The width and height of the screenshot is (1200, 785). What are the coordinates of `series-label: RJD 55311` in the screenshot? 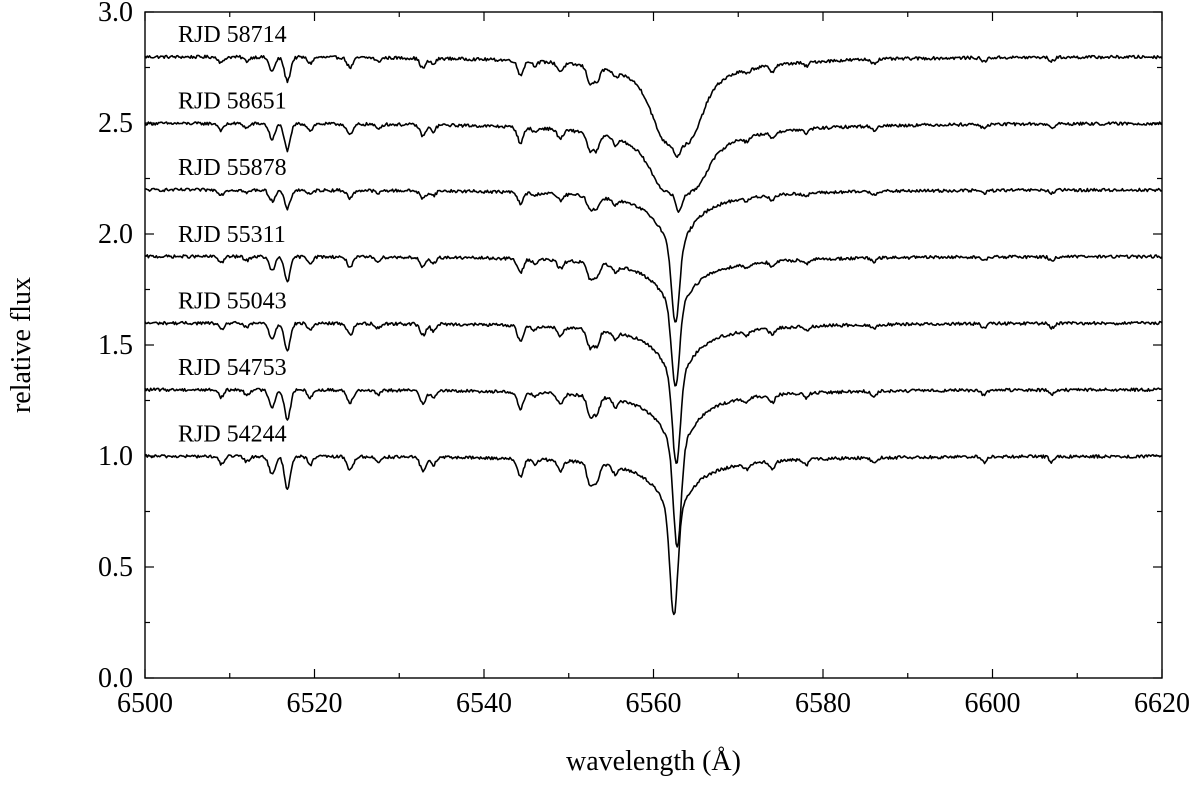 It's located at (232, 235).